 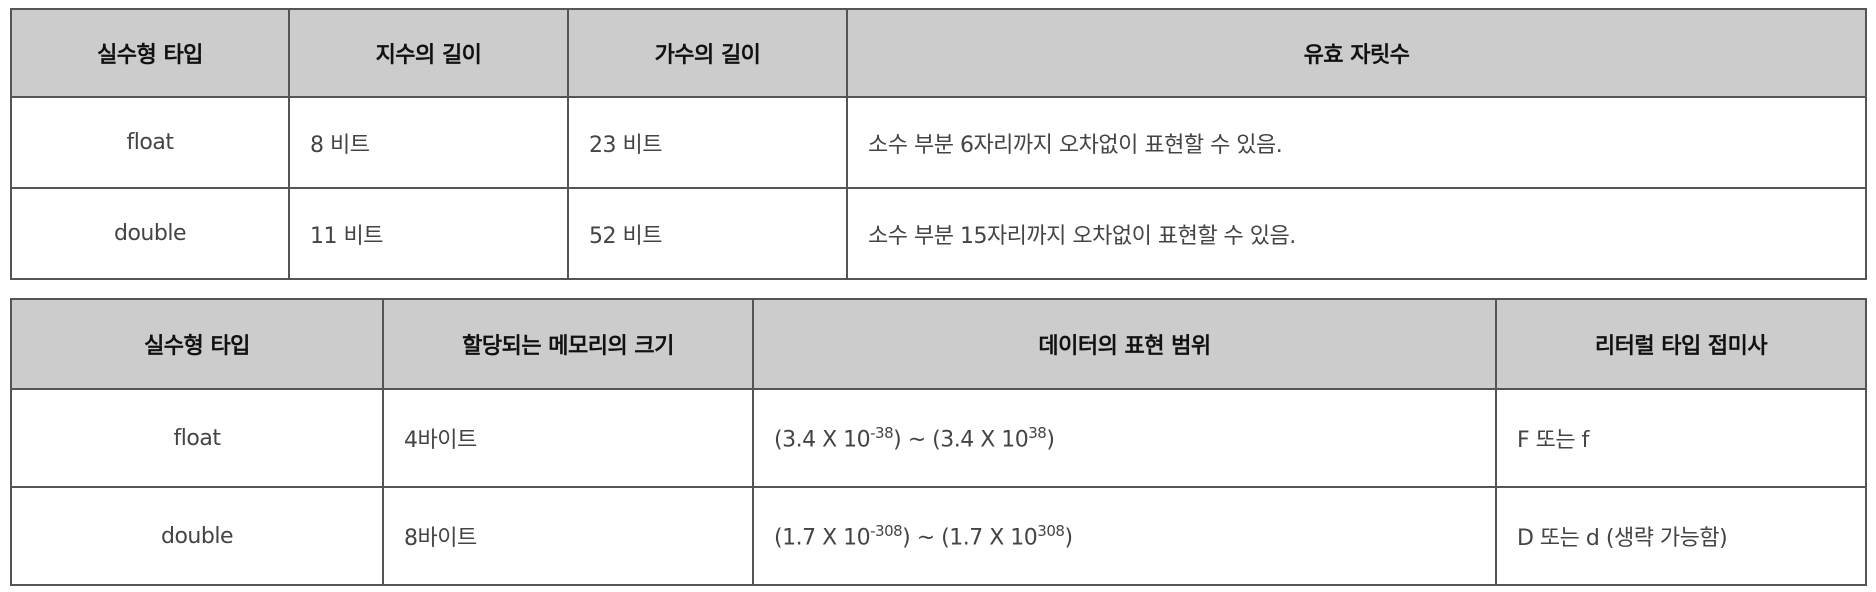 I want to click on cell-memory: 8바이트, so click(x=568, y=536).